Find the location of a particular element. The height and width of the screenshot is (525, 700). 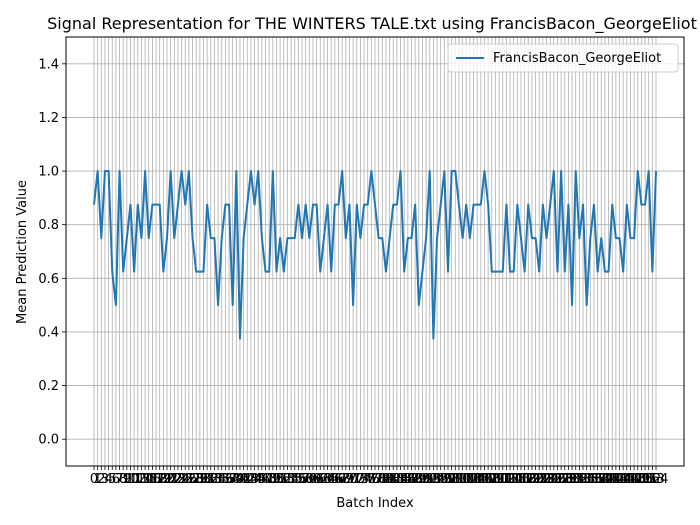

x-tick-label: 94 is located at coordinates (437, 479).